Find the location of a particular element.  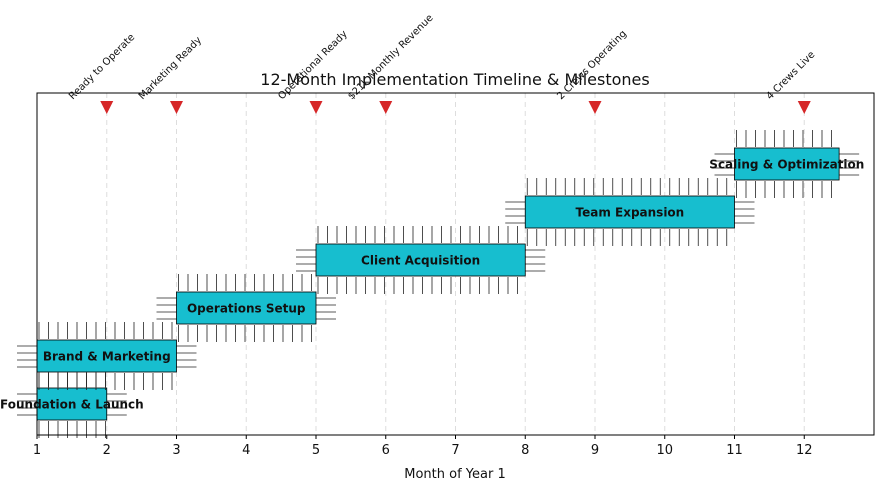

x-tick-label: 7 is located at coordinates (455, 450).